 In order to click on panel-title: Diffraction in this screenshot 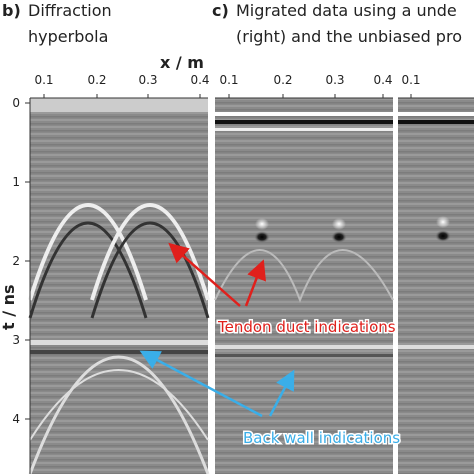, I will do `click(70, 10)`.